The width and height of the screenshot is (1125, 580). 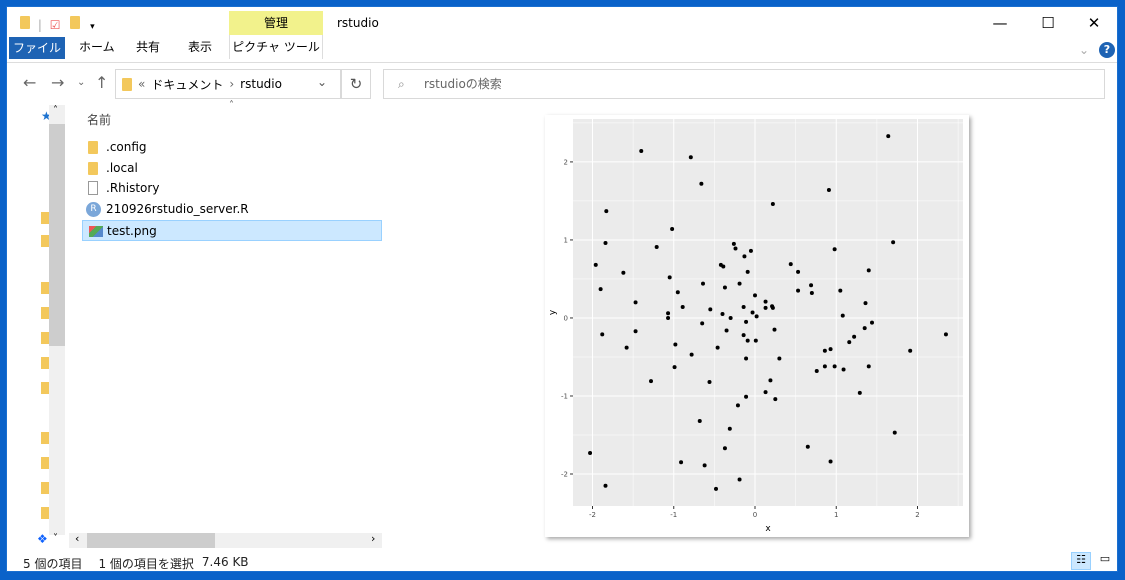 I want to click on status-item-count: 5 個の項目, so click(x=53, y=564).